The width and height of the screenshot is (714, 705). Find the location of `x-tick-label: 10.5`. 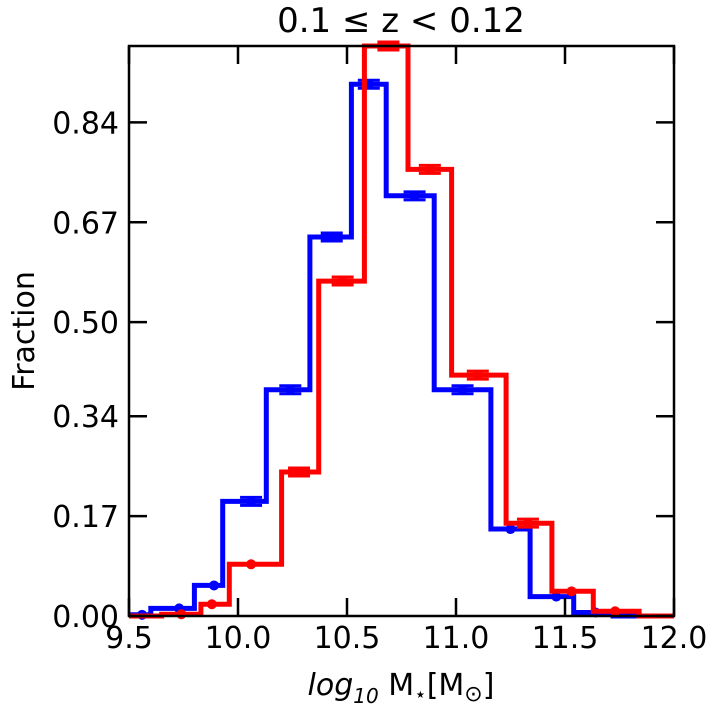

x-tick-label: 10.5 is located at coordinates (347, 638).